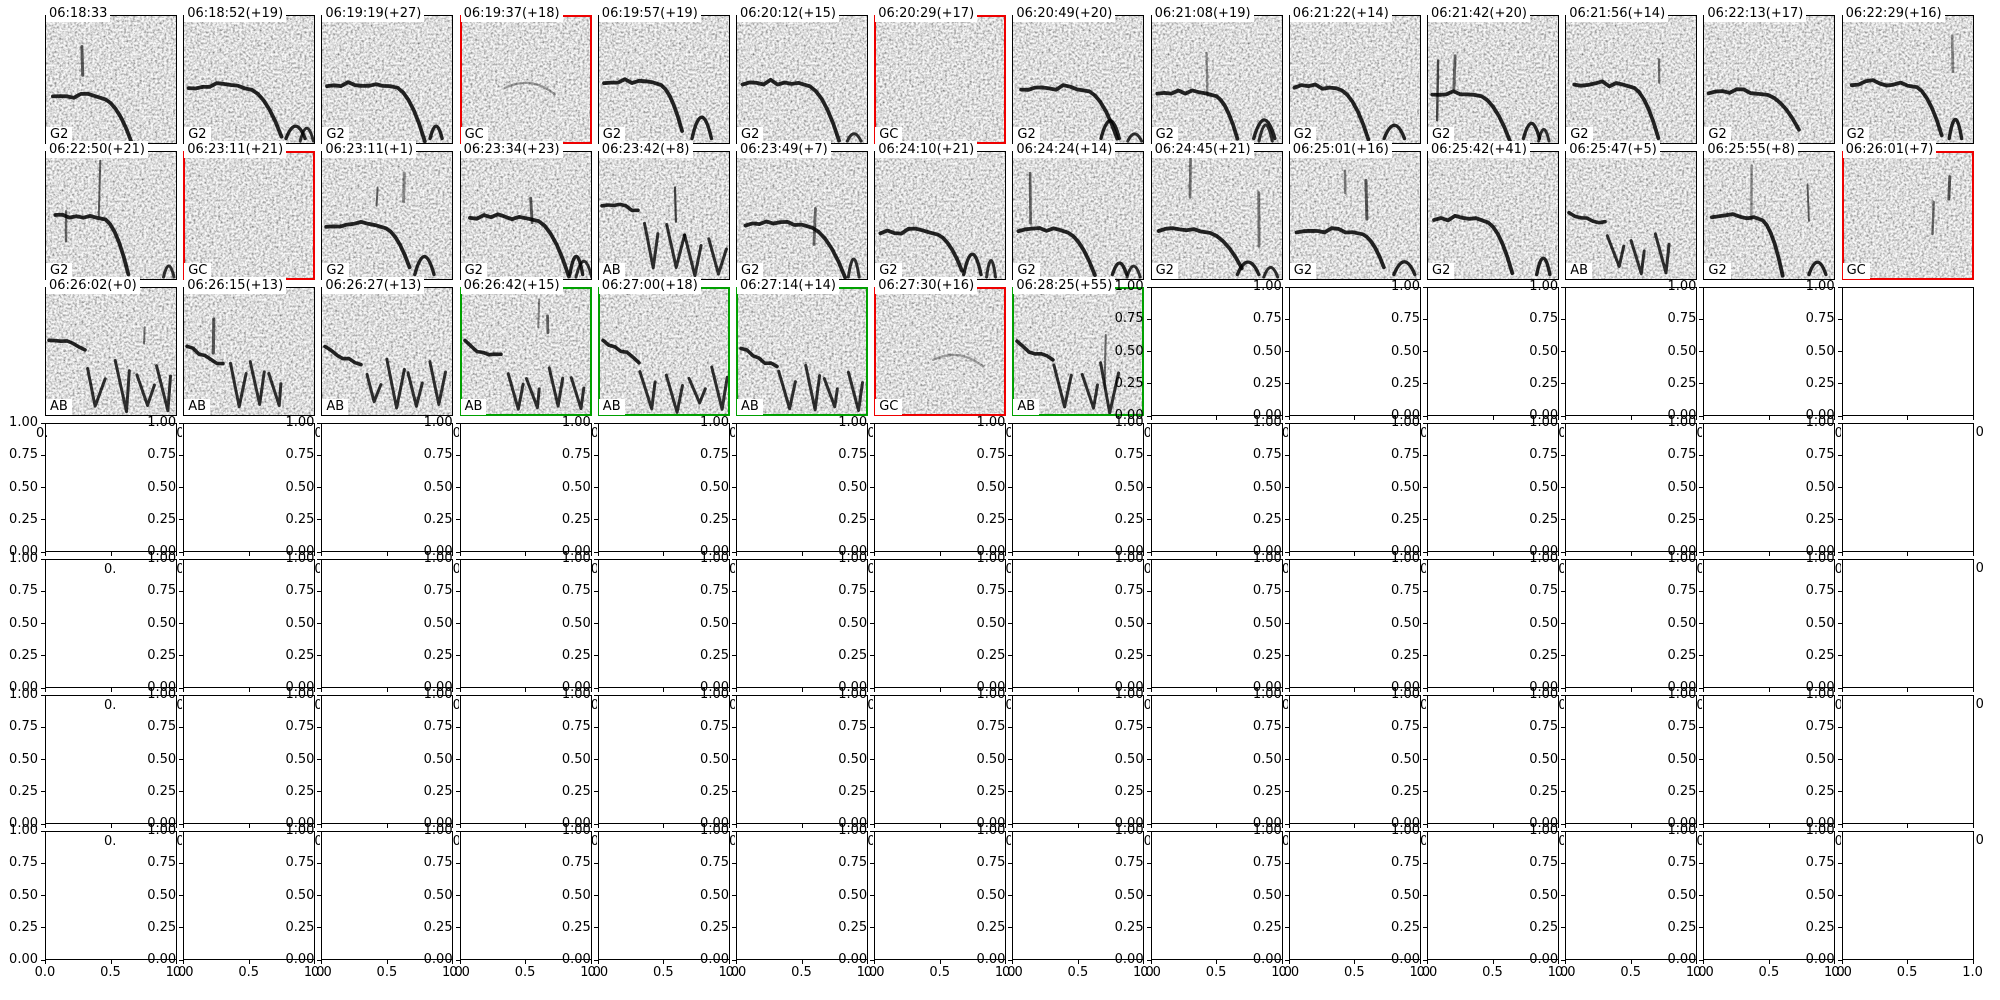 This screenshot has width=2000, height=1000. I want to click on panel-timestamp-title: 06:23:11(+1), so click(369, 149).